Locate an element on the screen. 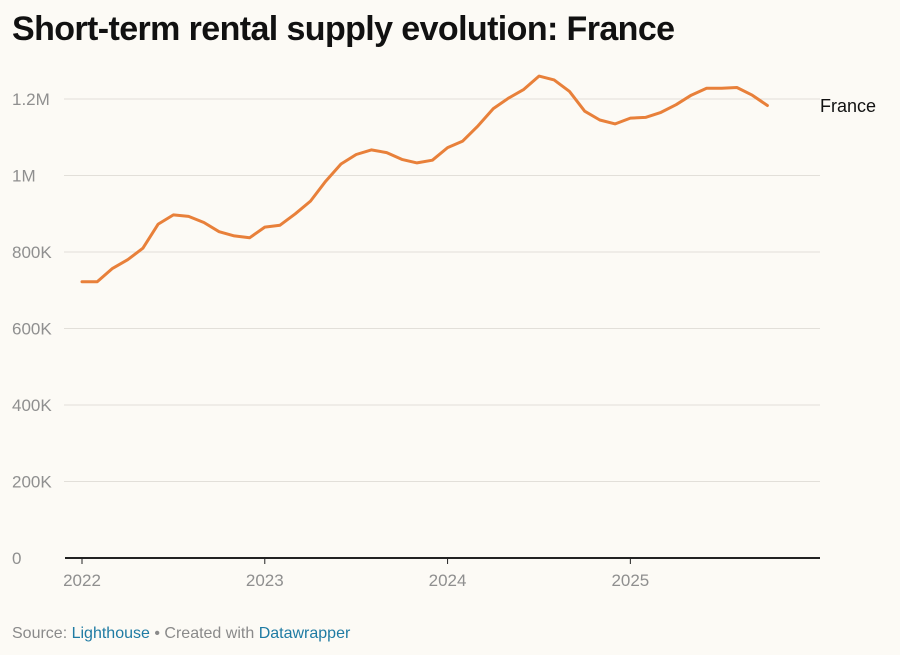 This screenshot has width=900, height=655. y-axis-labels: 0 200K 400K 600K 800K 1M 1.2M is located at coordinates (32, 329).